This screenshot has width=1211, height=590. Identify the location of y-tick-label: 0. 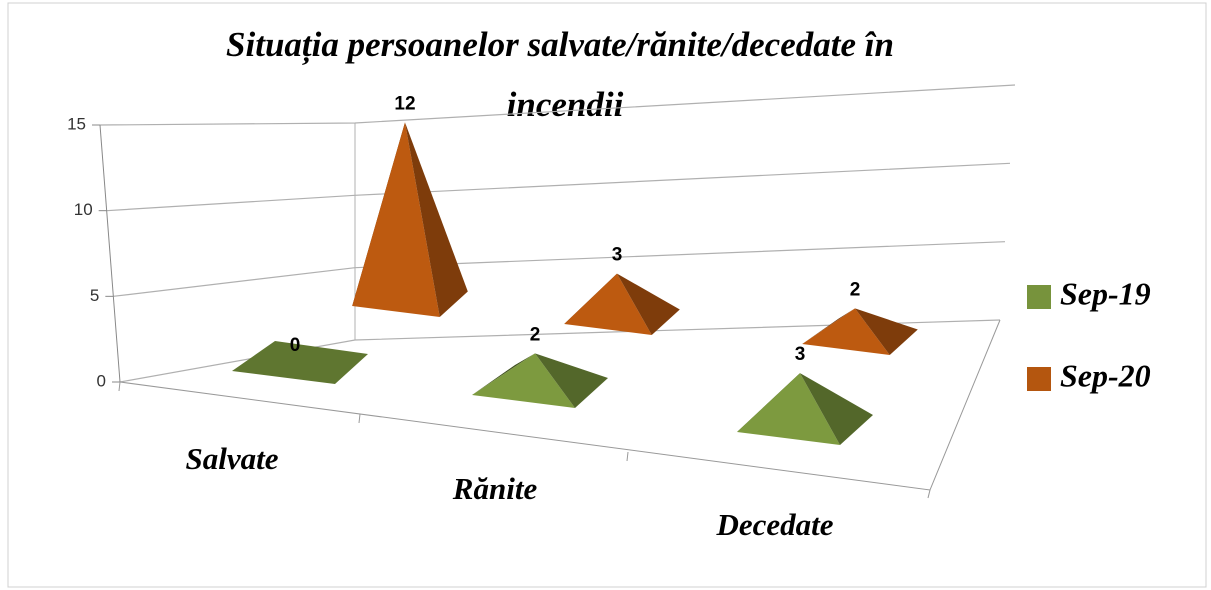
(101, 380).